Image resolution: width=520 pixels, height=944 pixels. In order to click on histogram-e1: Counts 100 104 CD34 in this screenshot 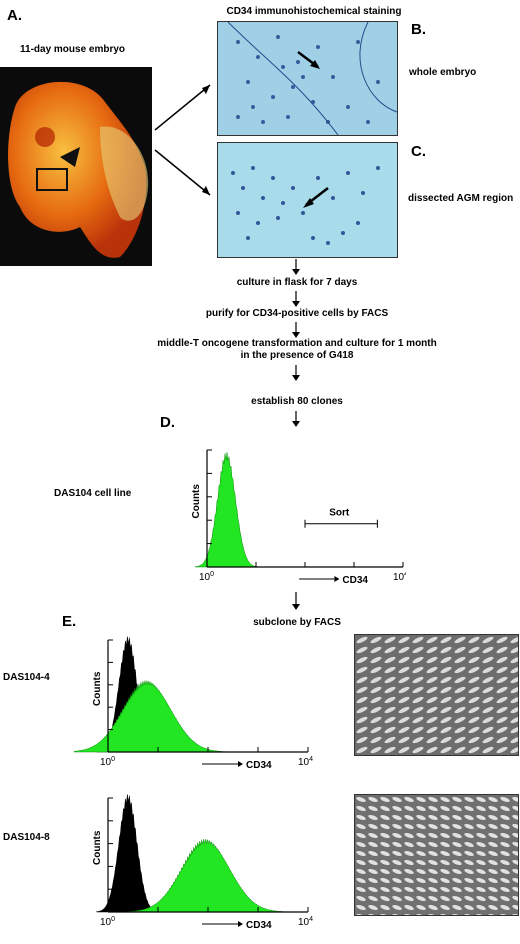, I will do `click(188, 706)`.